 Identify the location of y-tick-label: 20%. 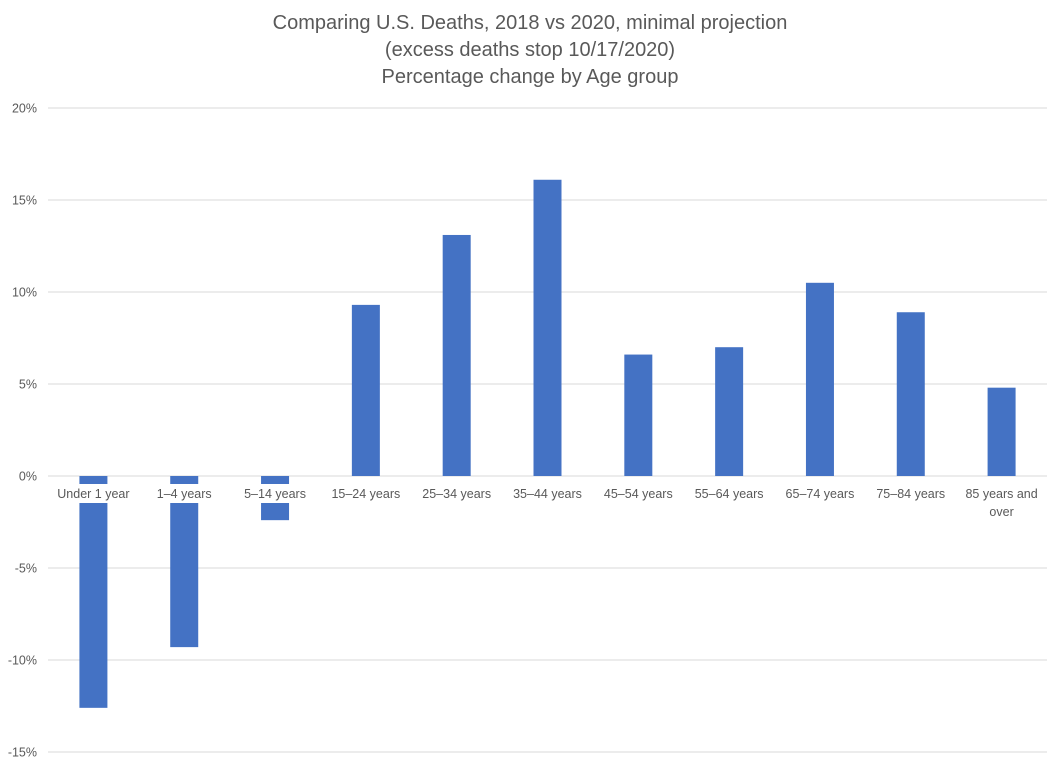
(24, 109).